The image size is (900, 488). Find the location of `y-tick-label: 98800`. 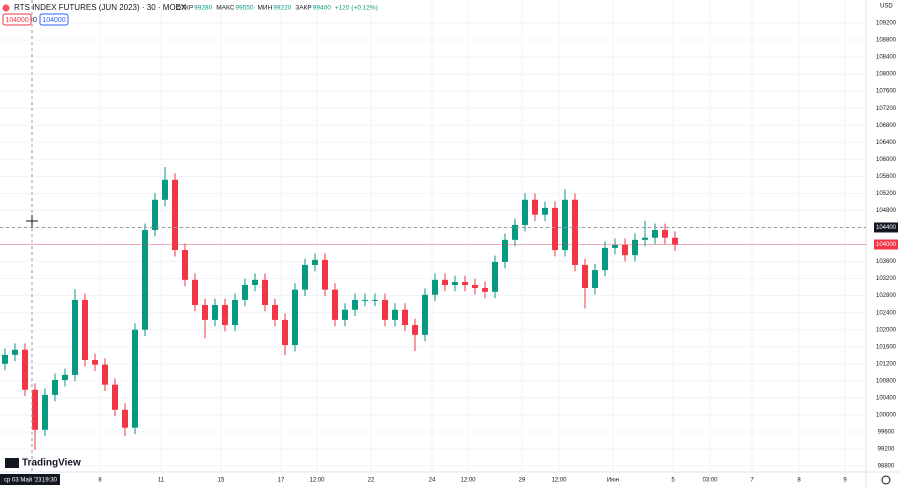

y-tick-label: 98800 is located at coordinates (886, 467).